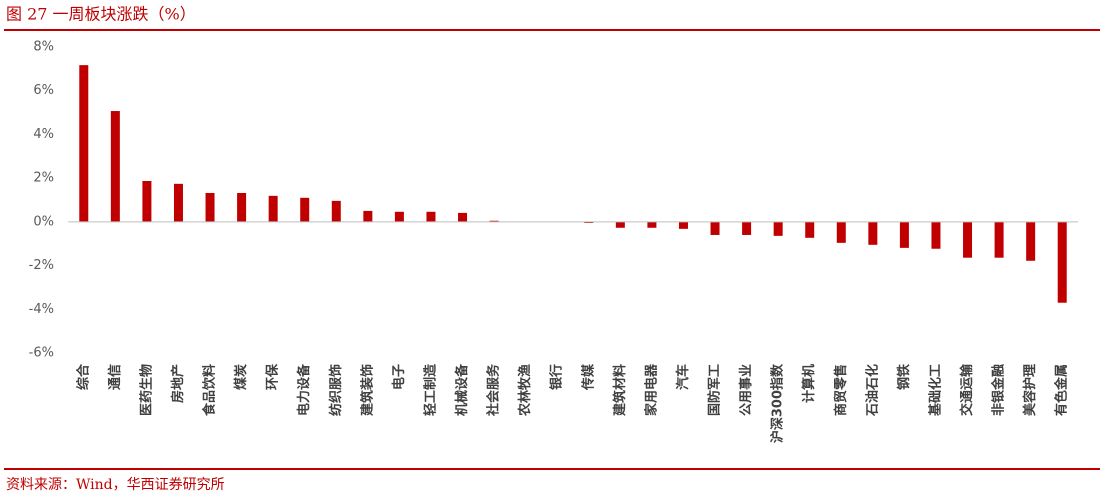  Describe the element at coordinates (809, 383) in the screenshot. I see `x-tick-label: 计算机` at that location.